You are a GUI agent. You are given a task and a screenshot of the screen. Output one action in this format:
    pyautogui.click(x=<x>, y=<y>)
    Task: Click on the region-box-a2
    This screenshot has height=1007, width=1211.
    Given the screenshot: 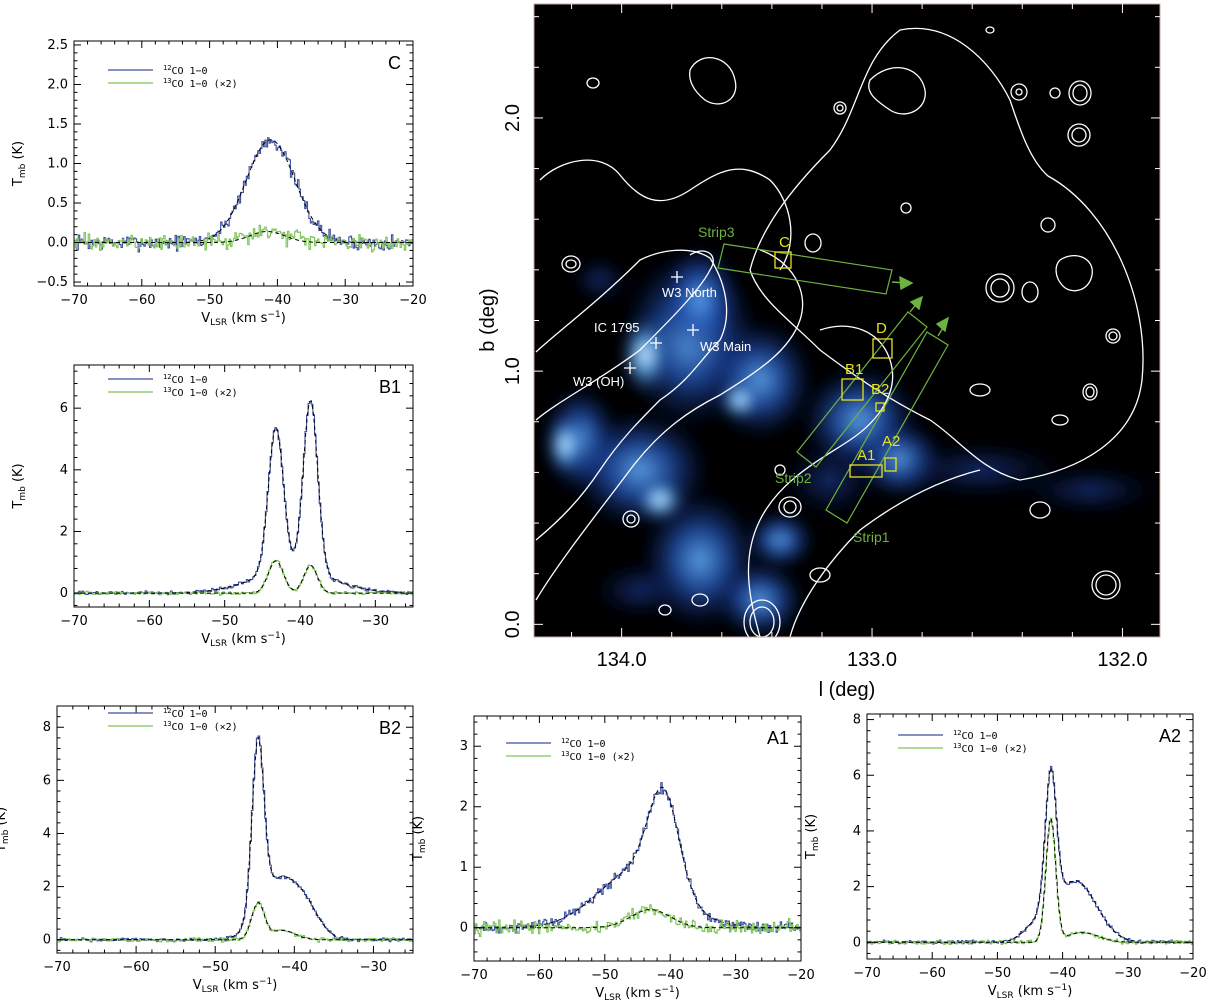 What is the action you would take?
    pyautogui.click(x=890, y=464)
    